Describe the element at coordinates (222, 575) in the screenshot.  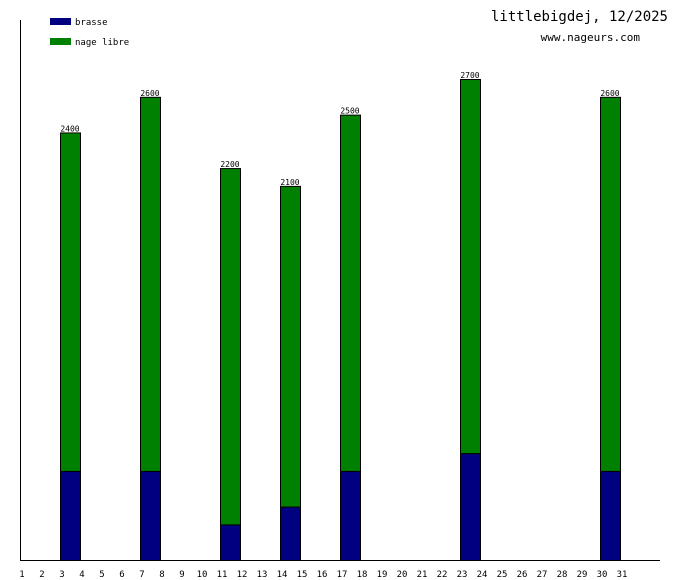
I see `x-tick-label: 11` at that location.